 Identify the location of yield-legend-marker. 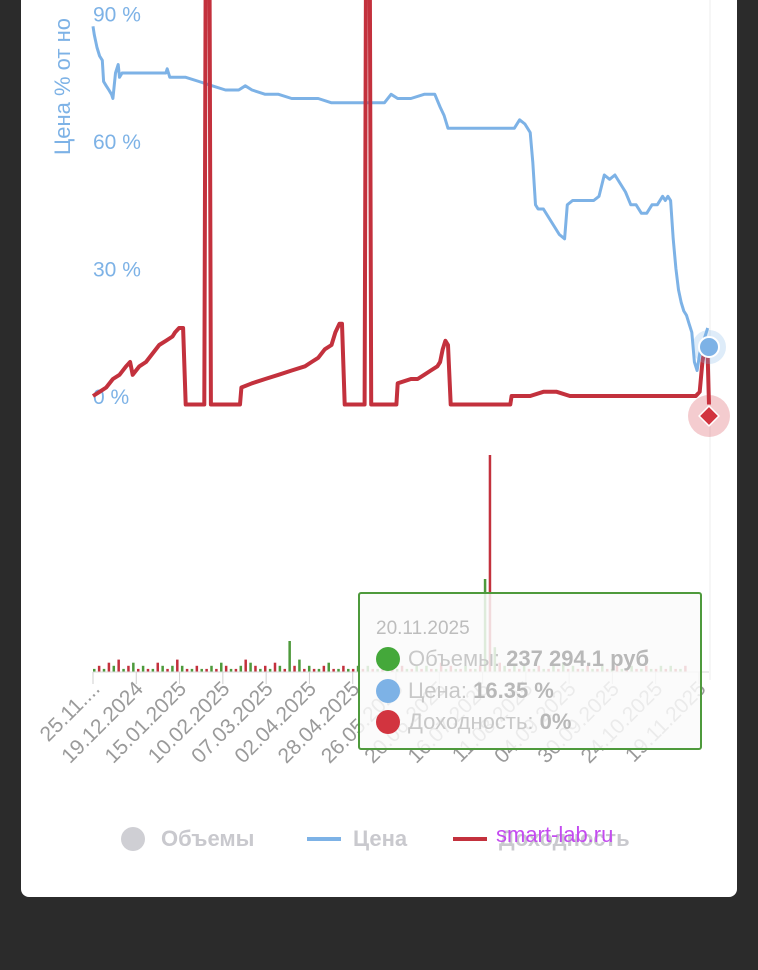
(470, 839).